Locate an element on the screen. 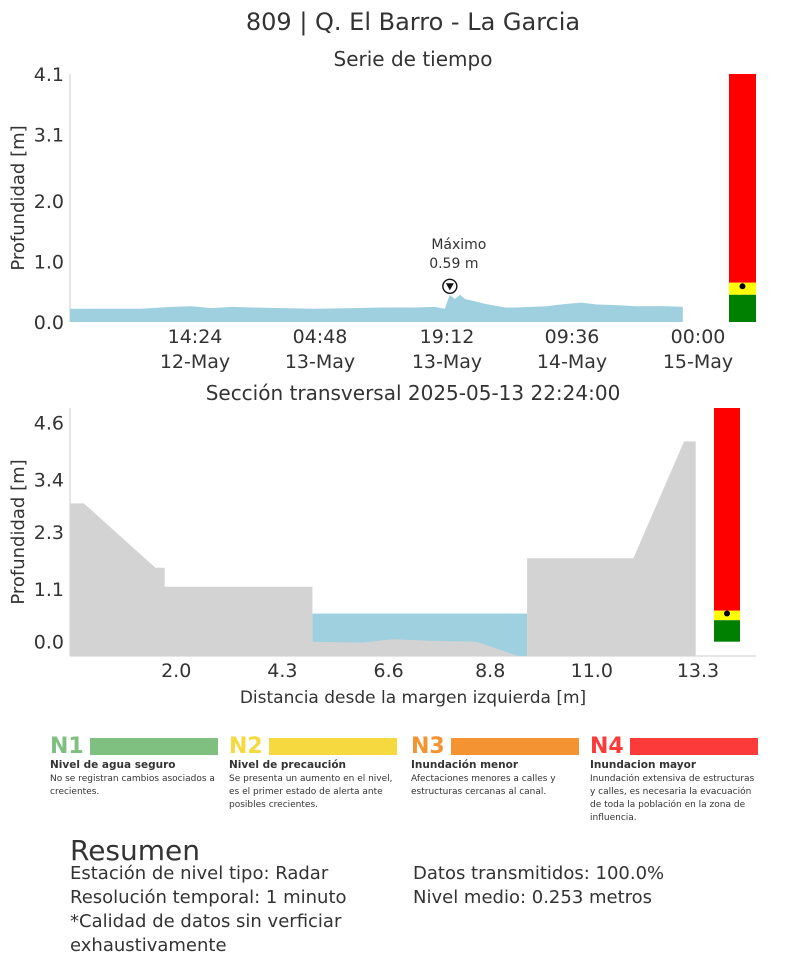 This screenshot has width=809, height=969. timeseries-y-label: Profundidad [m] is located at coordinates (18, 197).